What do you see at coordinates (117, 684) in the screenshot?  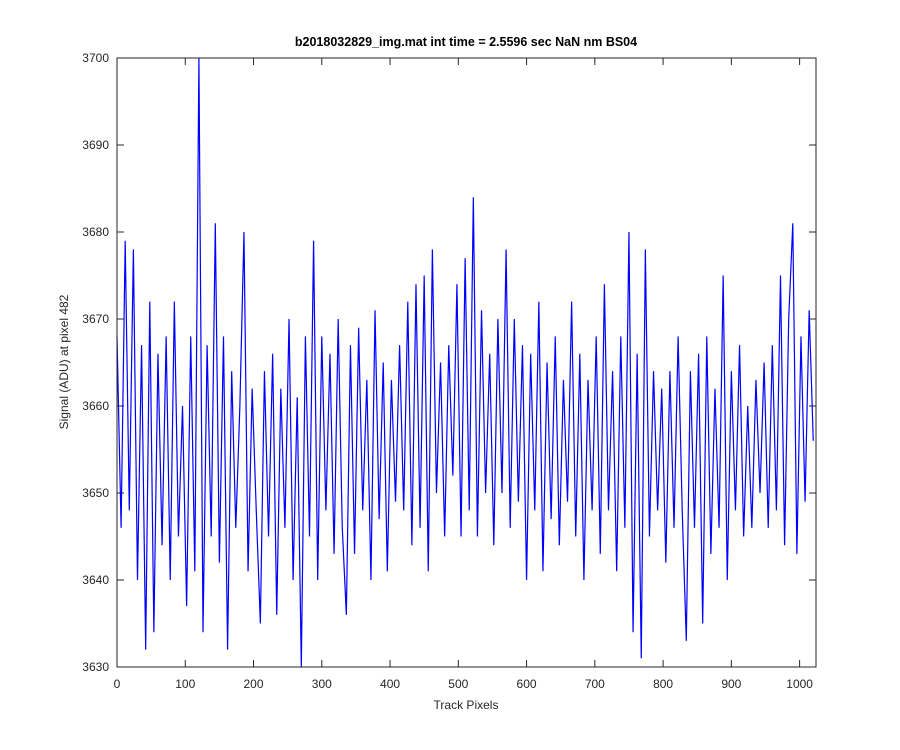 I see `x-tick-label: 0` at bounding box center [117, 684].